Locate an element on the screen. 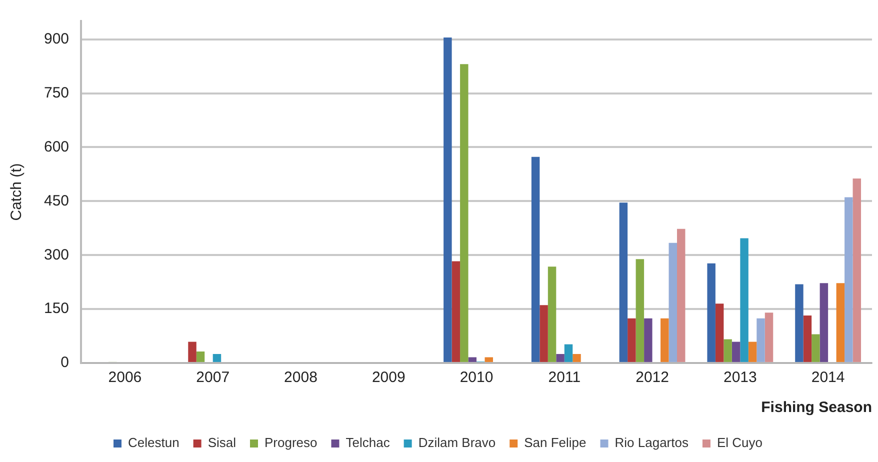 This screenshot has width=878, height=462. x-tick-label: 2014 is located at coordinates (828, 377).